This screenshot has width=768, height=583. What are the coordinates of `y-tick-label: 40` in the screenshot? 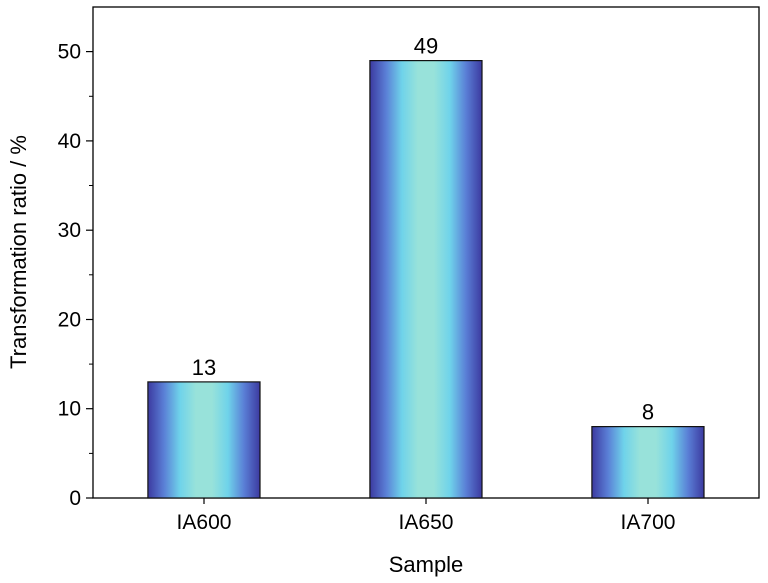 It's located at (69, 141).